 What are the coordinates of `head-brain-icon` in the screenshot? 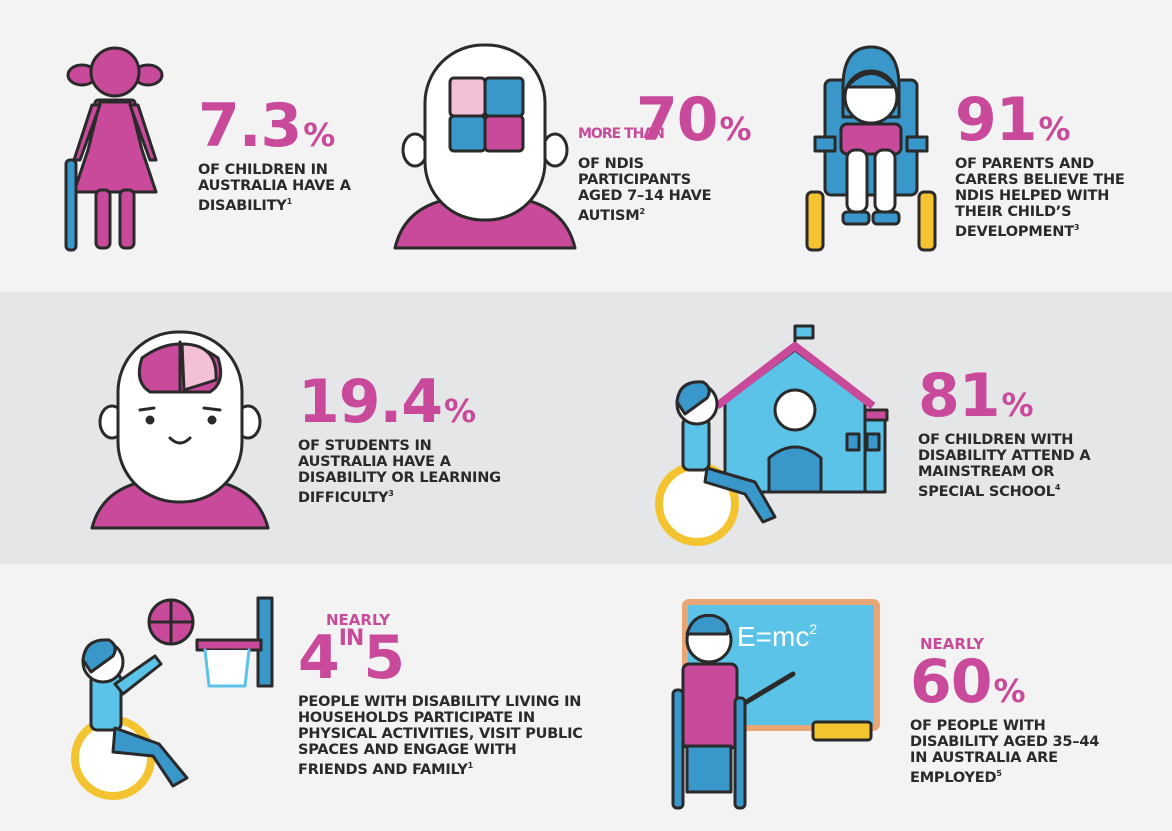 It's located at (180, 430).